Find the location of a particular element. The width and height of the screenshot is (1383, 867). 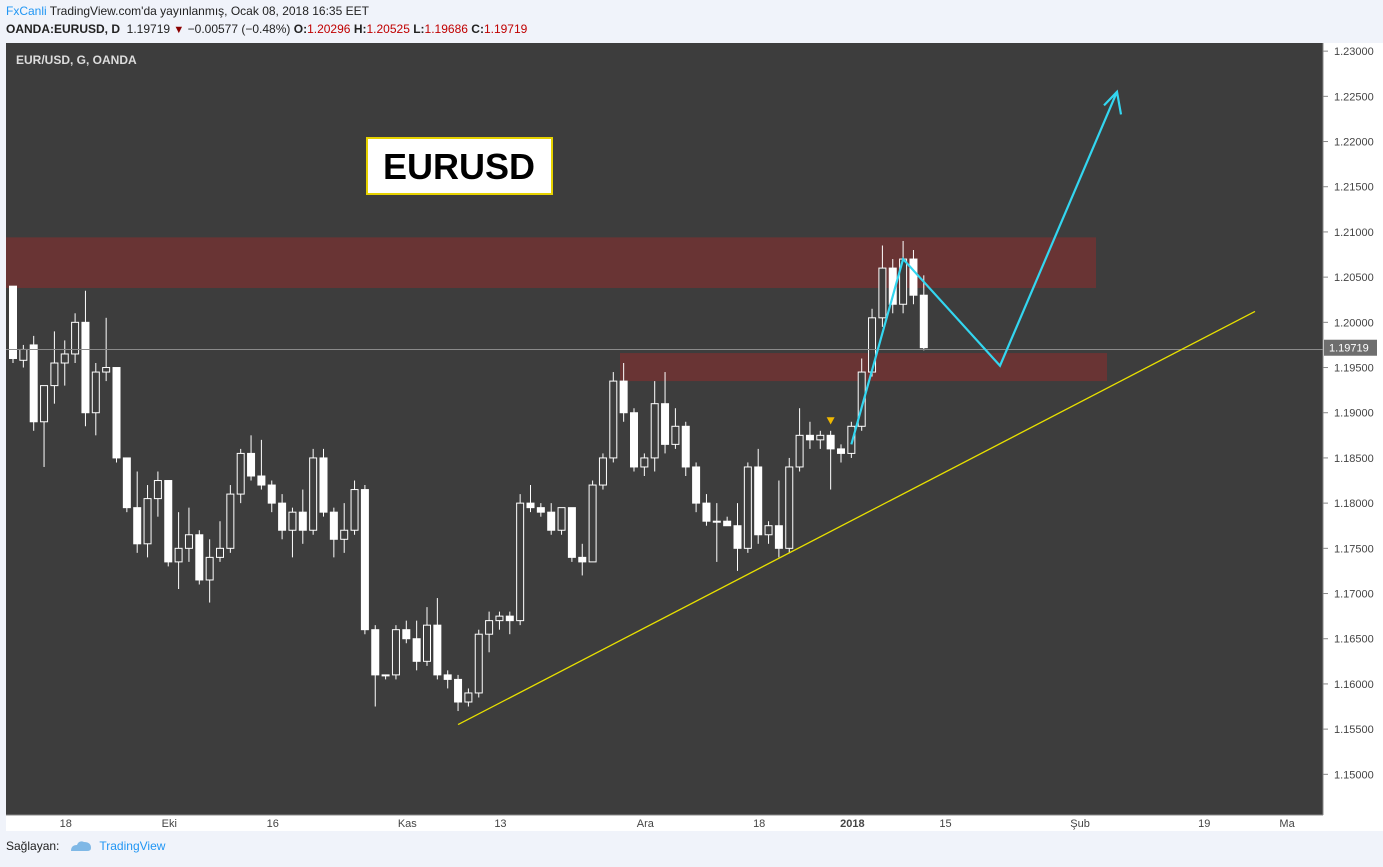

x-tick-label: 19 is located at coordinates (1204, 824).